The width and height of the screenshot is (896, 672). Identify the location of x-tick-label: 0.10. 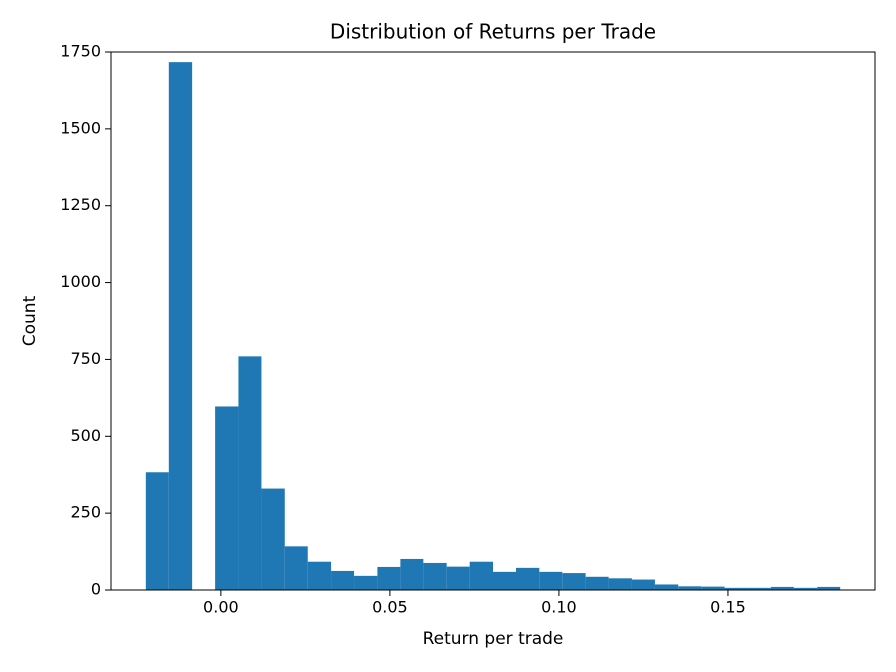
(559, 607).